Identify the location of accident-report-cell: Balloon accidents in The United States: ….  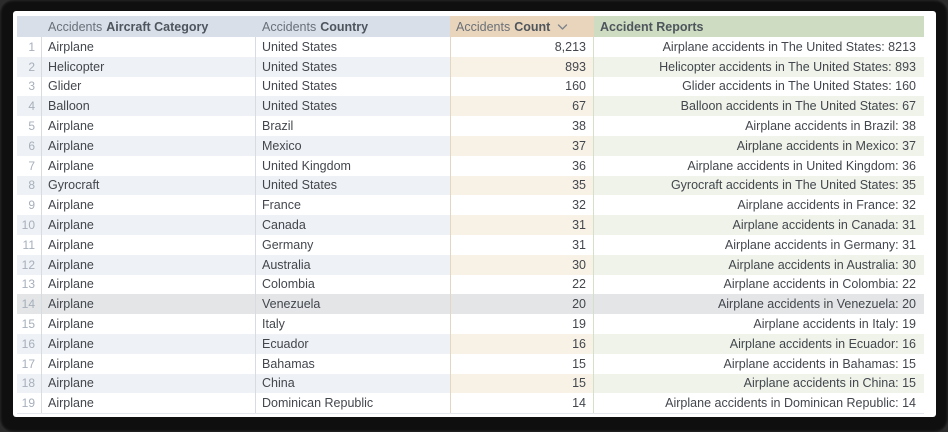
(759, 106).